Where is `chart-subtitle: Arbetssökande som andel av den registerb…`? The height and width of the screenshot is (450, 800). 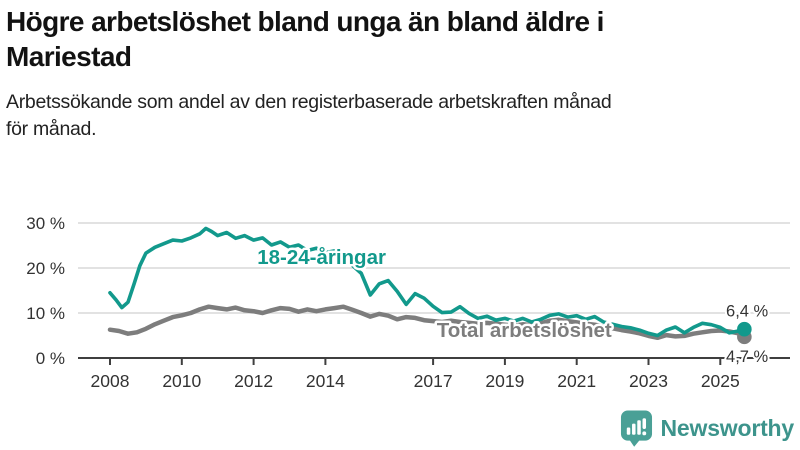 chart-subtitle: Arbetssökande som andel av den registerb… is located at coordinates (399, 116).